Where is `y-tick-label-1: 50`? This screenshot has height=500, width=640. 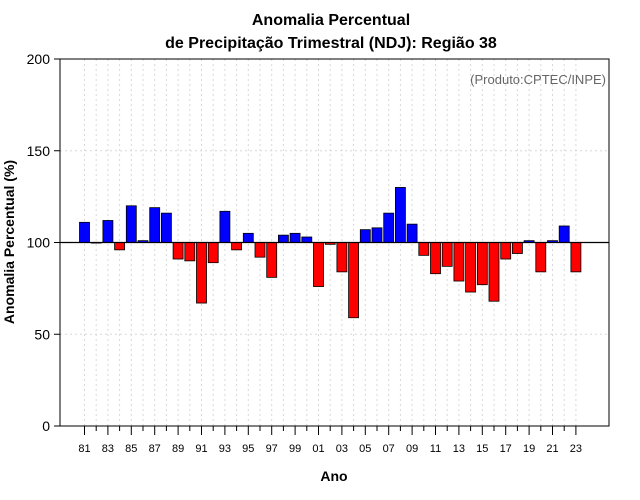
y-tick-label-1: 50 is located at coordinates (42, 334).